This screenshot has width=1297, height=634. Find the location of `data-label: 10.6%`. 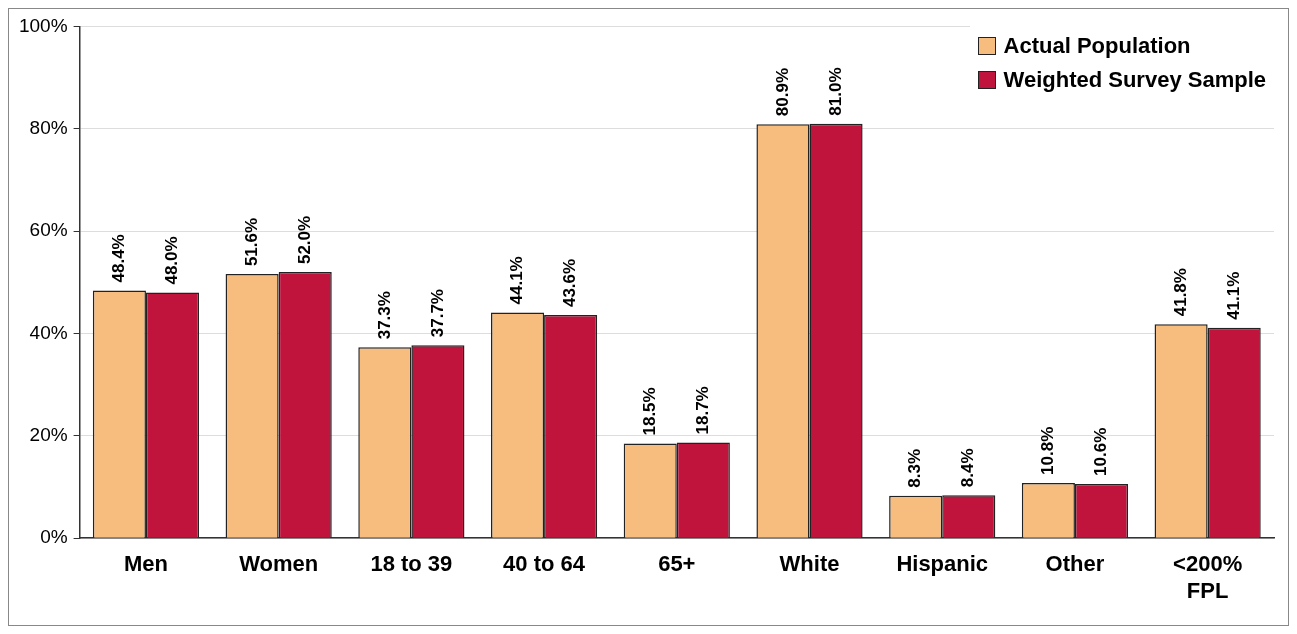

data-label: 10.6% is located at coordinates (1101, 451).